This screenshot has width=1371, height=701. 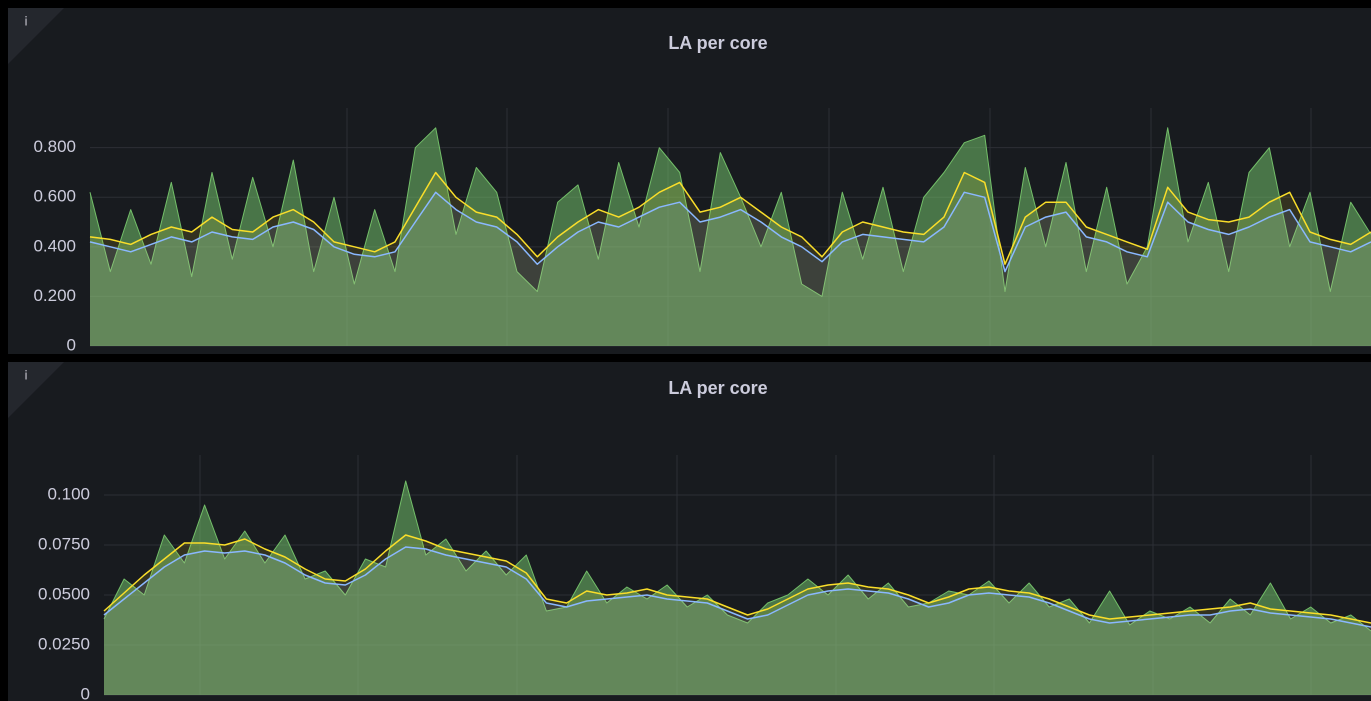 What do you see at coordinates (54, 196) in the screenshot?
I see `y-tick-label: 0.600` at bounding box center [54, 196].